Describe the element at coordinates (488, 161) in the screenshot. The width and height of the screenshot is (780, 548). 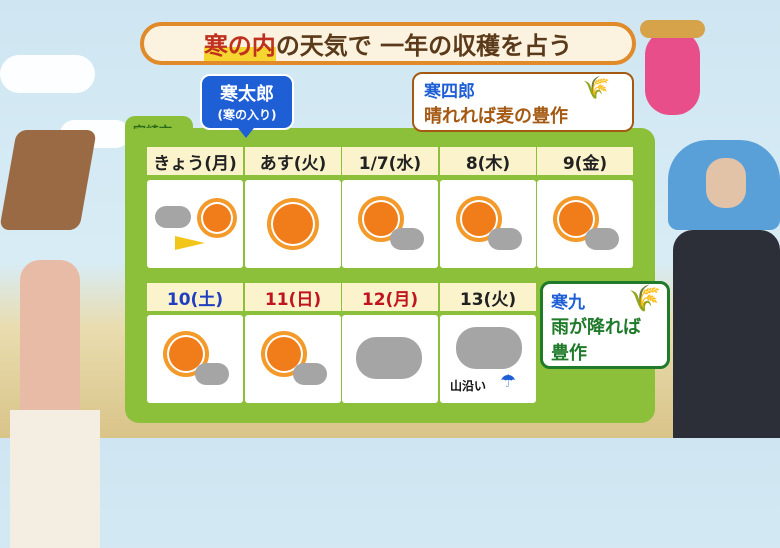
I see `day-header: 8(木)` at that location.